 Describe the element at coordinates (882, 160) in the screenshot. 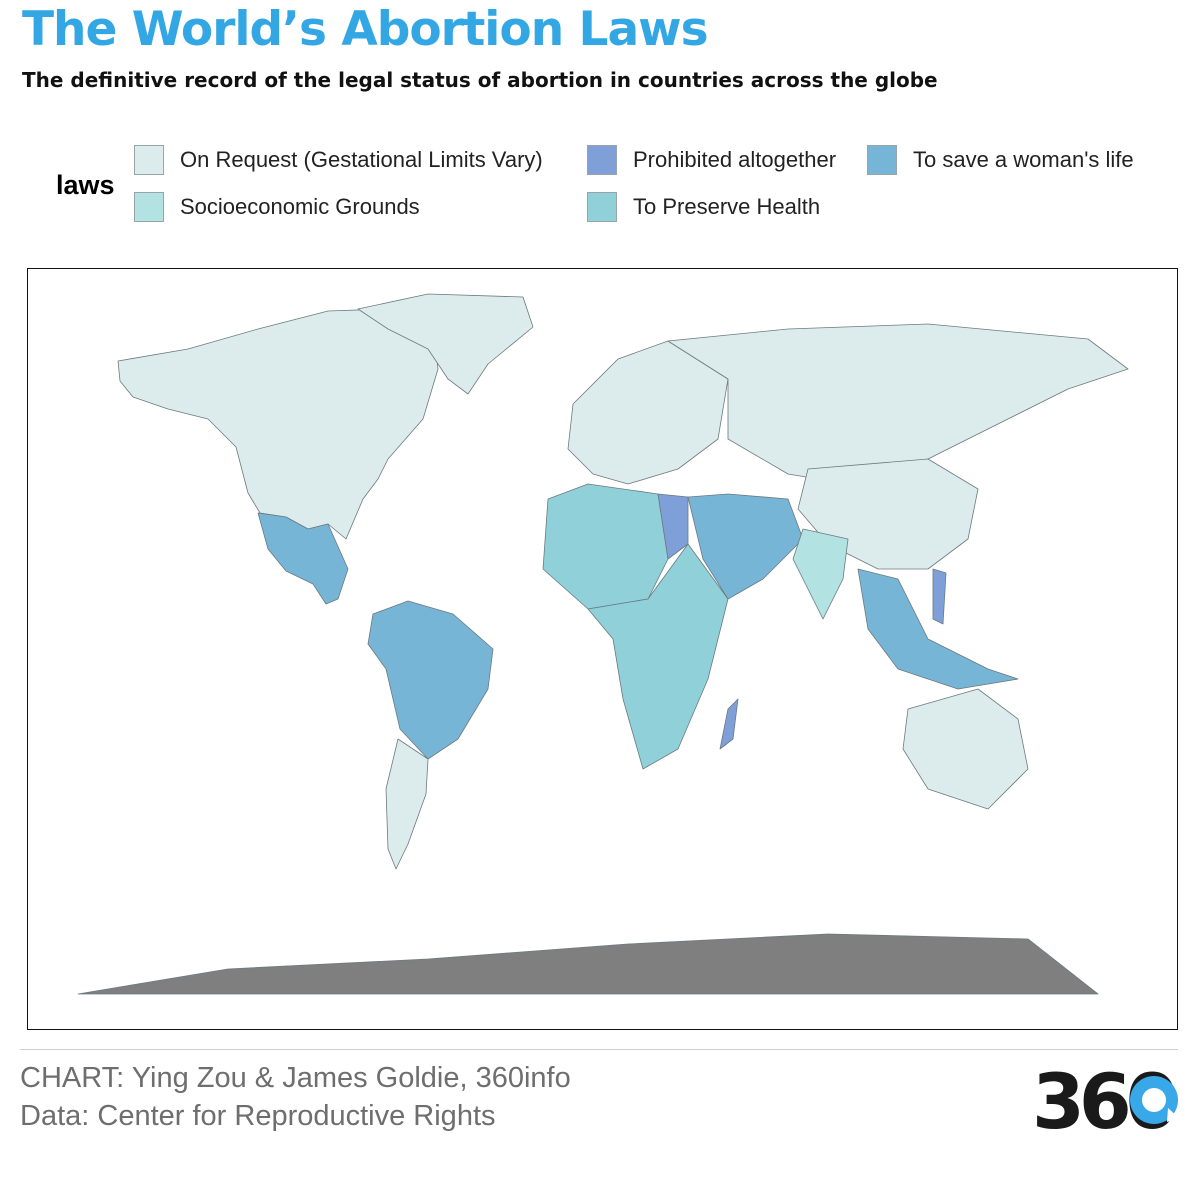

I see `legend-swatch-save-life` at that location.